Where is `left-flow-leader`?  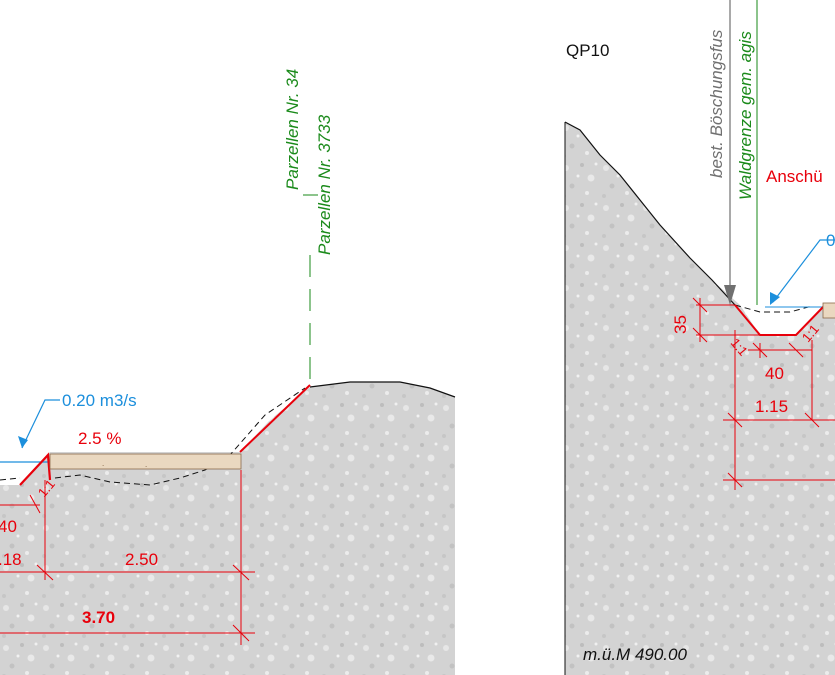 left-flow-leader is located at coordinates (40, 424).